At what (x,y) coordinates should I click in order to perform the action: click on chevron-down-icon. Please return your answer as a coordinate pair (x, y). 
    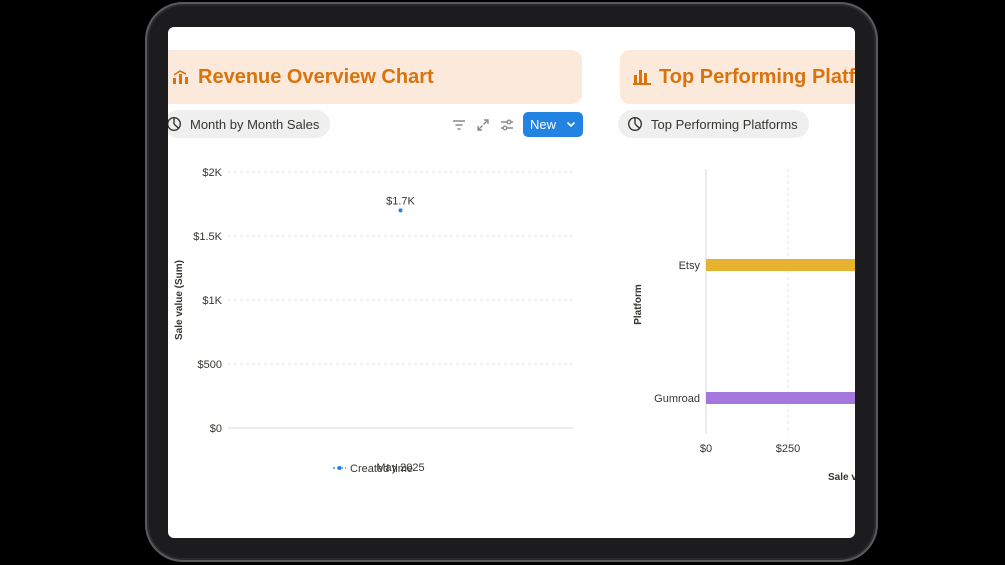
    Looking at the image, I should click on (571, 124).